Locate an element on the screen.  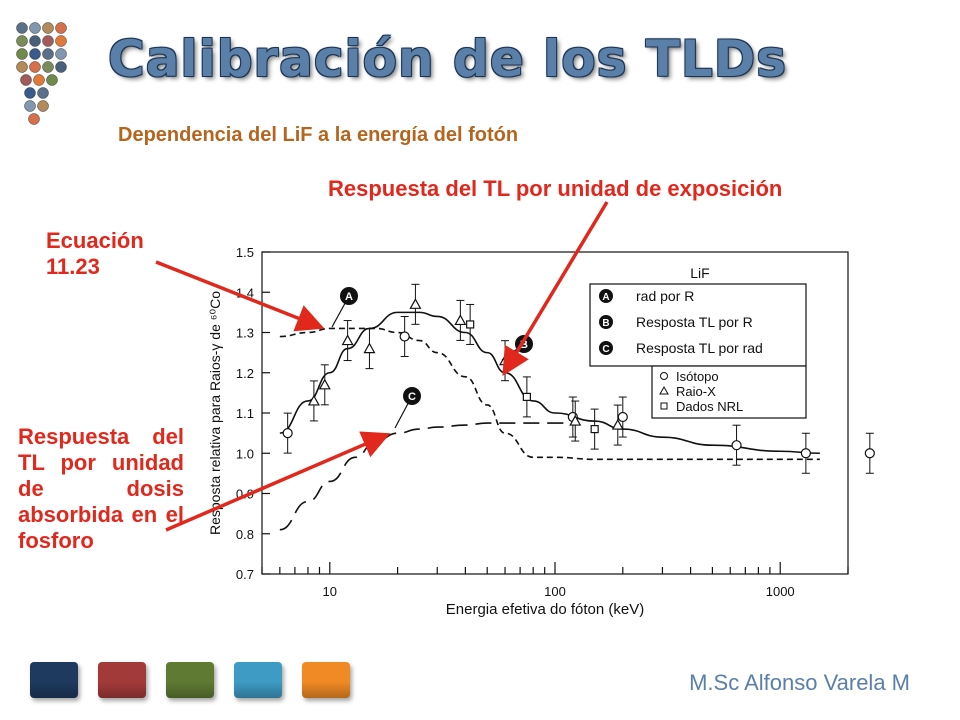
legend-marker-A is located at coordinates (606, 296).